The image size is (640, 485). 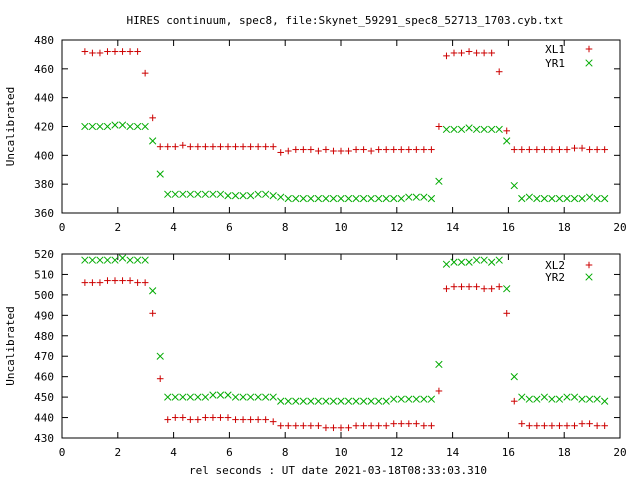 What do you see at coordinates (44, 315) in the screenshot?
I see `y-tick-label: 490` at bounding box center [44, 315].